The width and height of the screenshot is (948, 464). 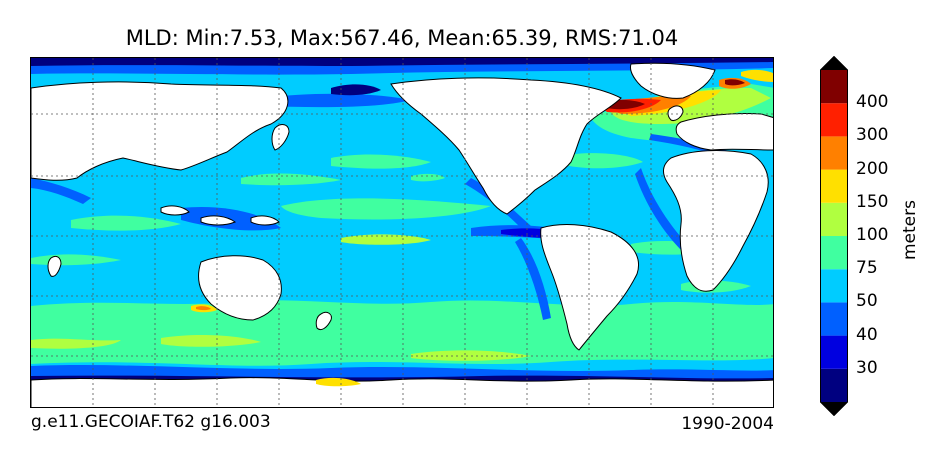 I want to click on colorbar-tick-label: 50, so click(x=867, y=301).